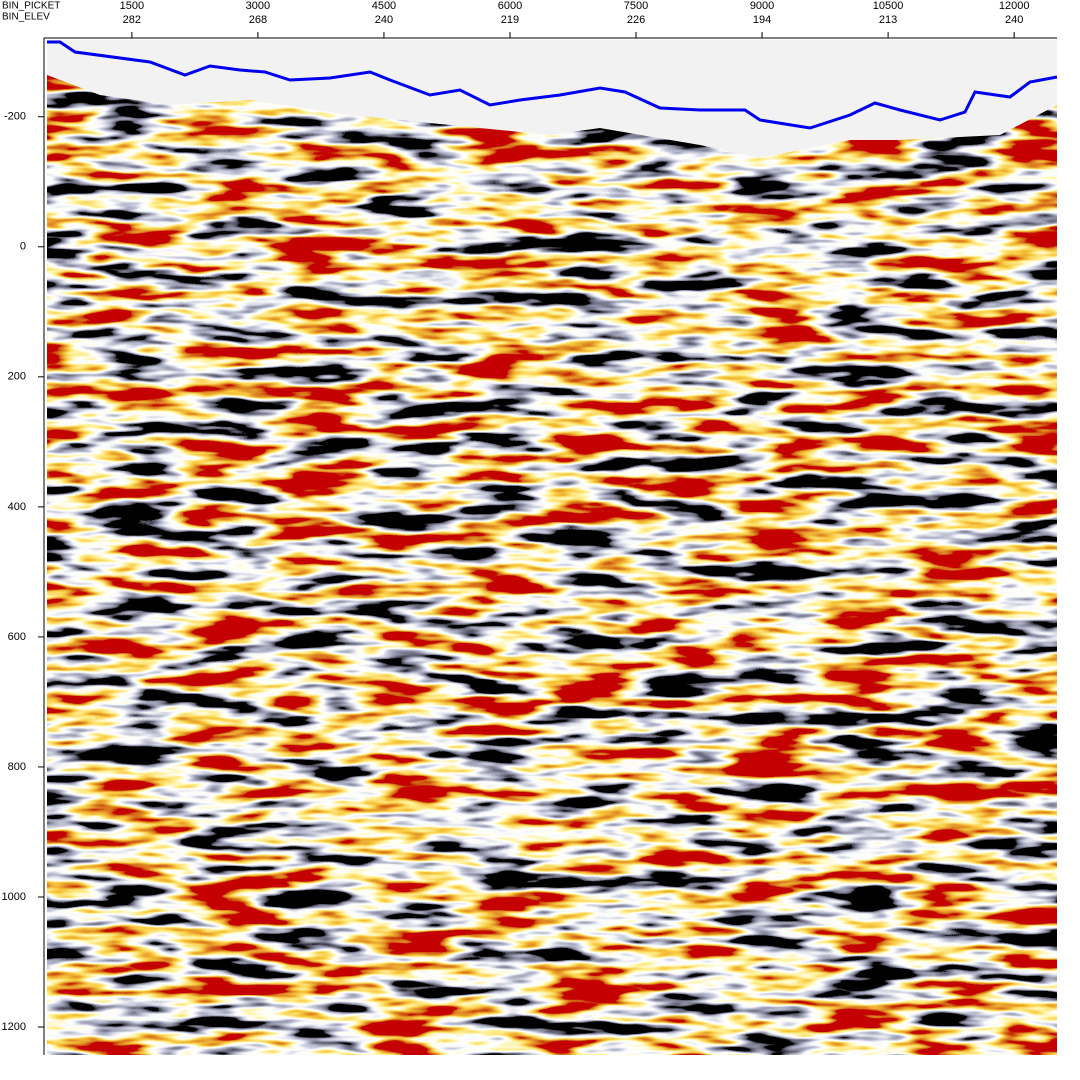 This screenshot has width=1080, height=1080. I want to click on elev-label: 226, so click(636, 20).